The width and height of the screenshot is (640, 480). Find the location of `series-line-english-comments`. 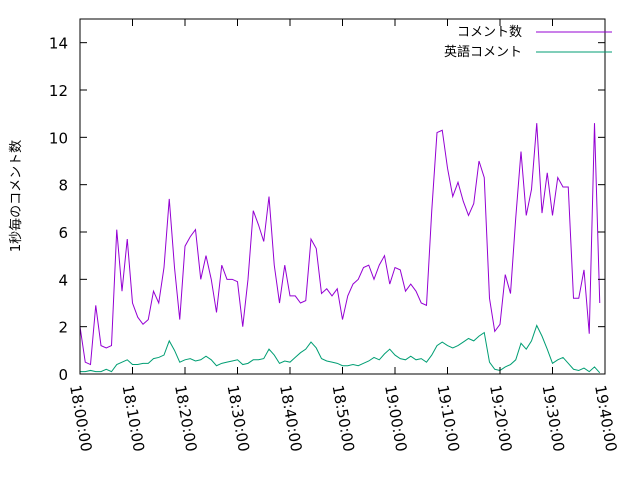

series-line-english-comments is located at coordinates (340, 349).